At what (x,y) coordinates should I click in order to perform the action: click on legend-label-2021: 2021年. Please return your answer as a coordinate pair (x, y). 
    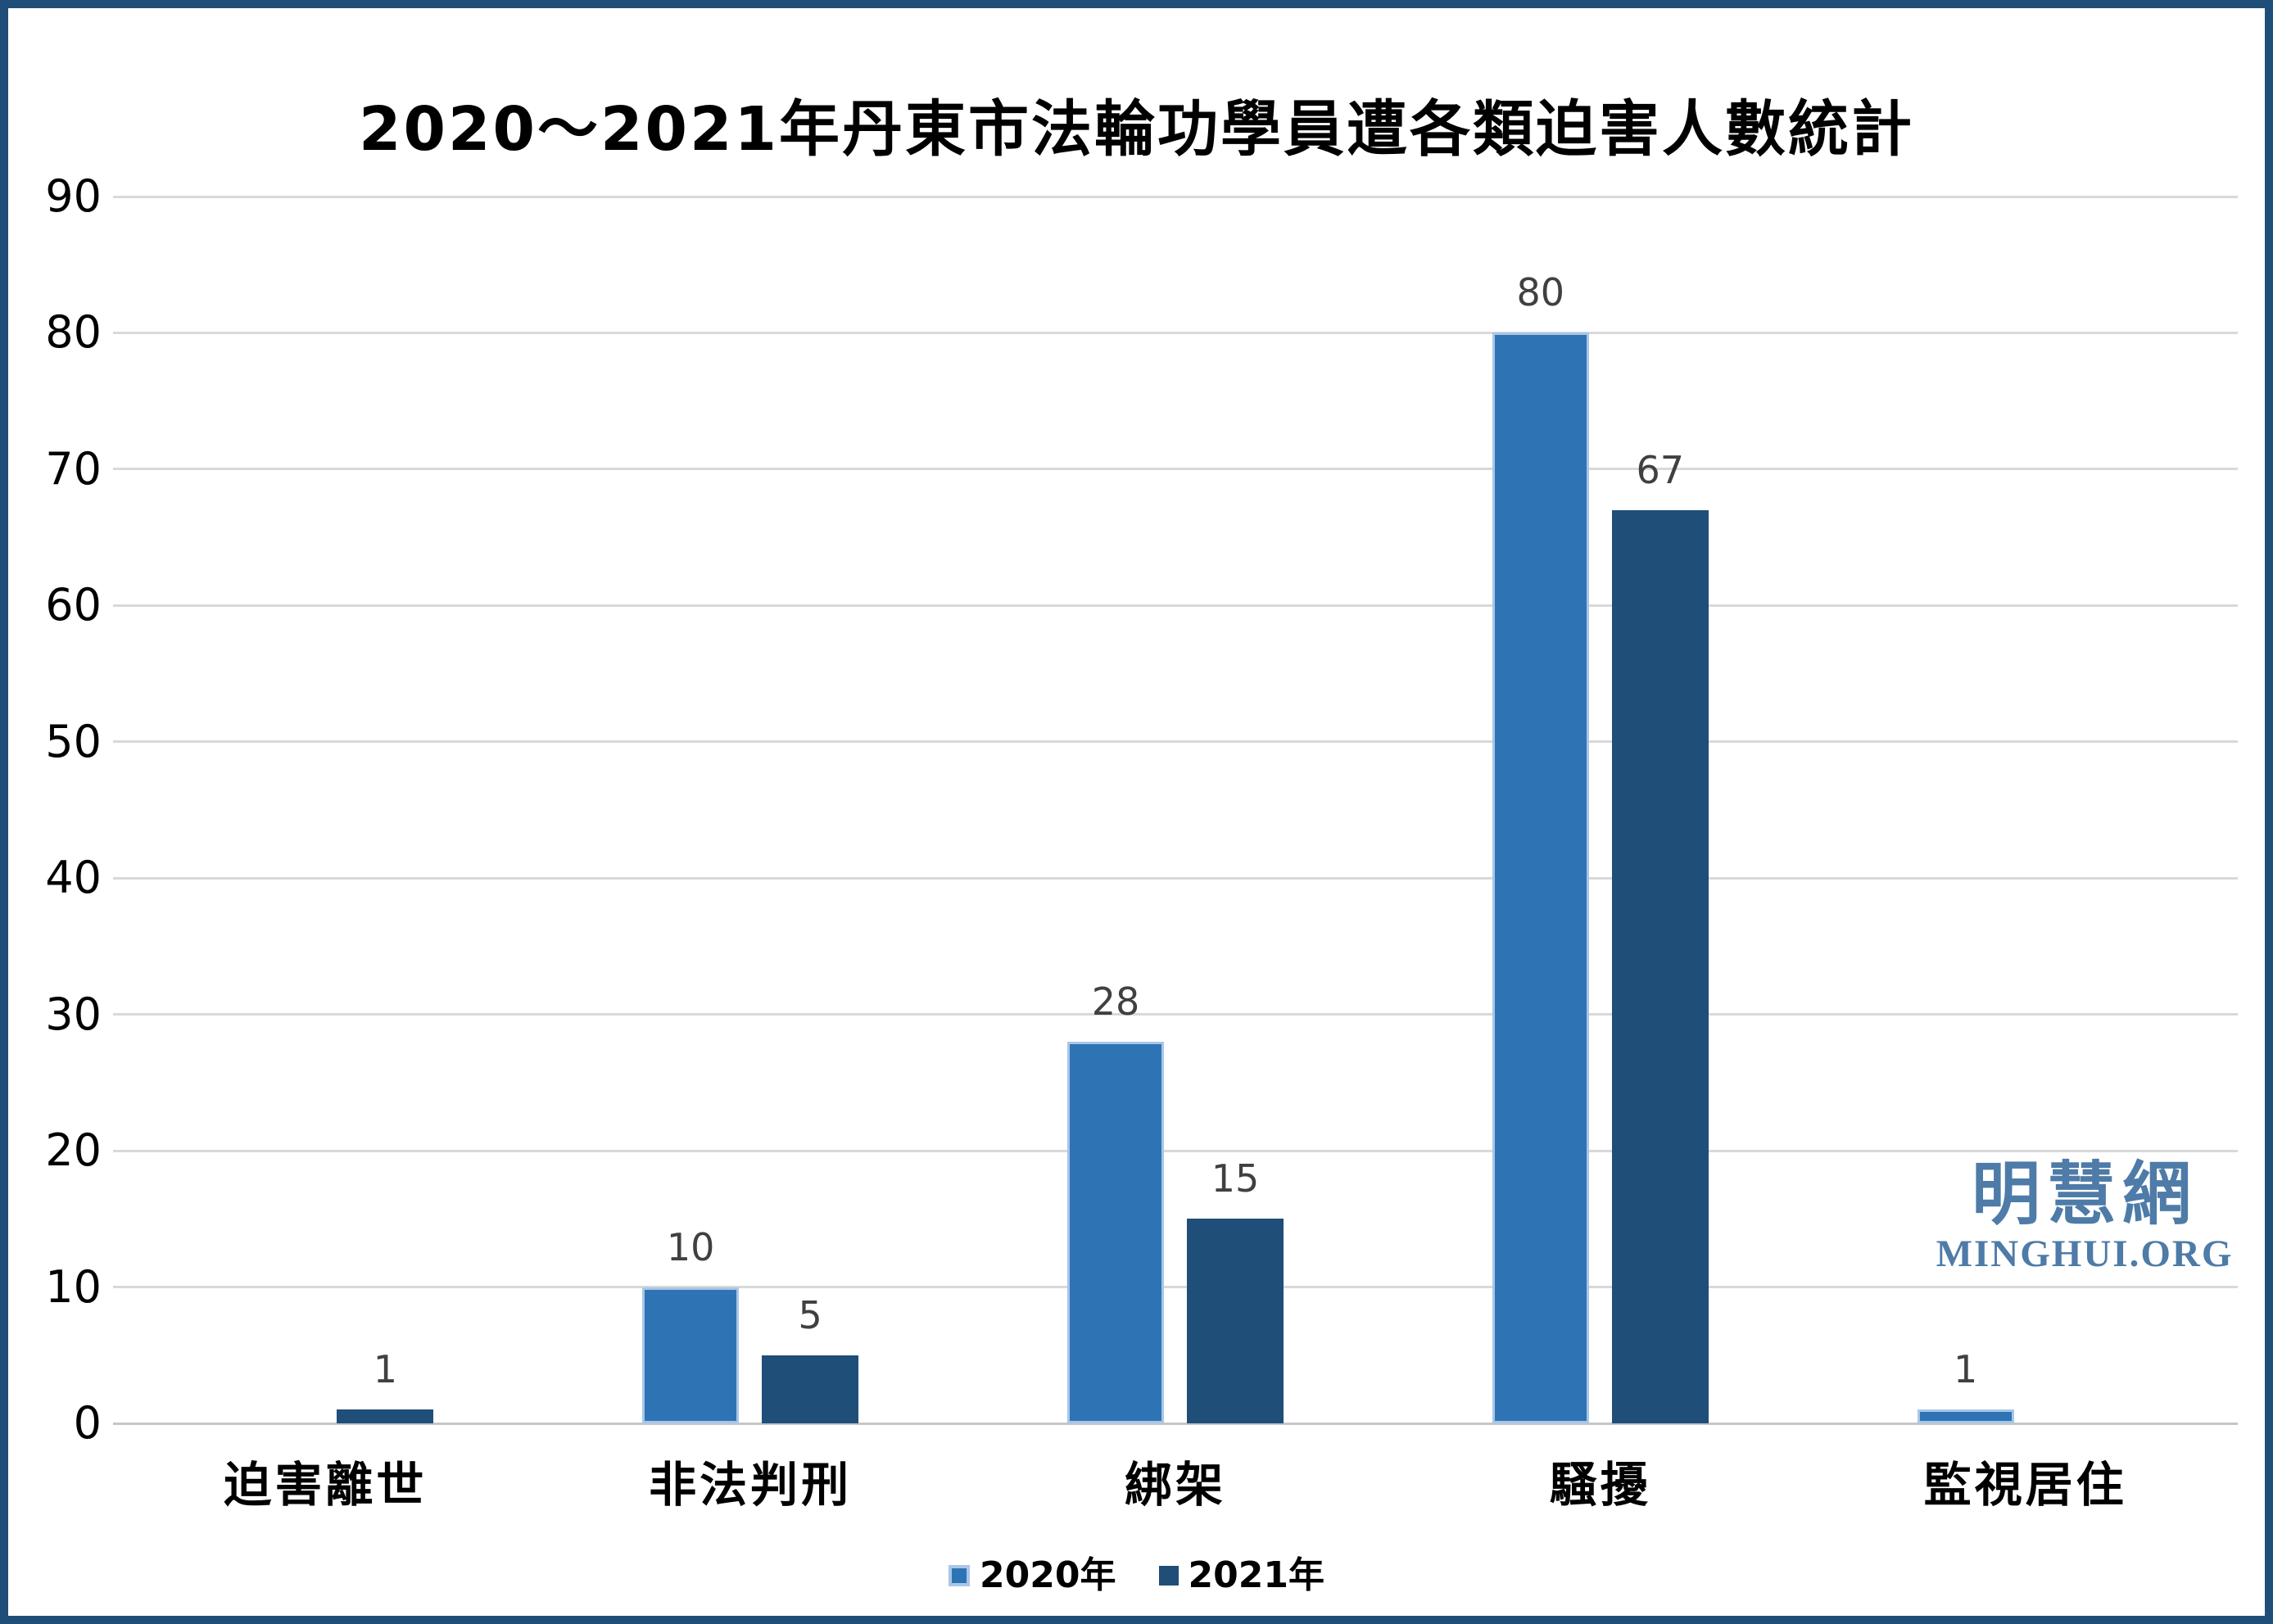
    Looking at the image, I should click on (1256, 1575).